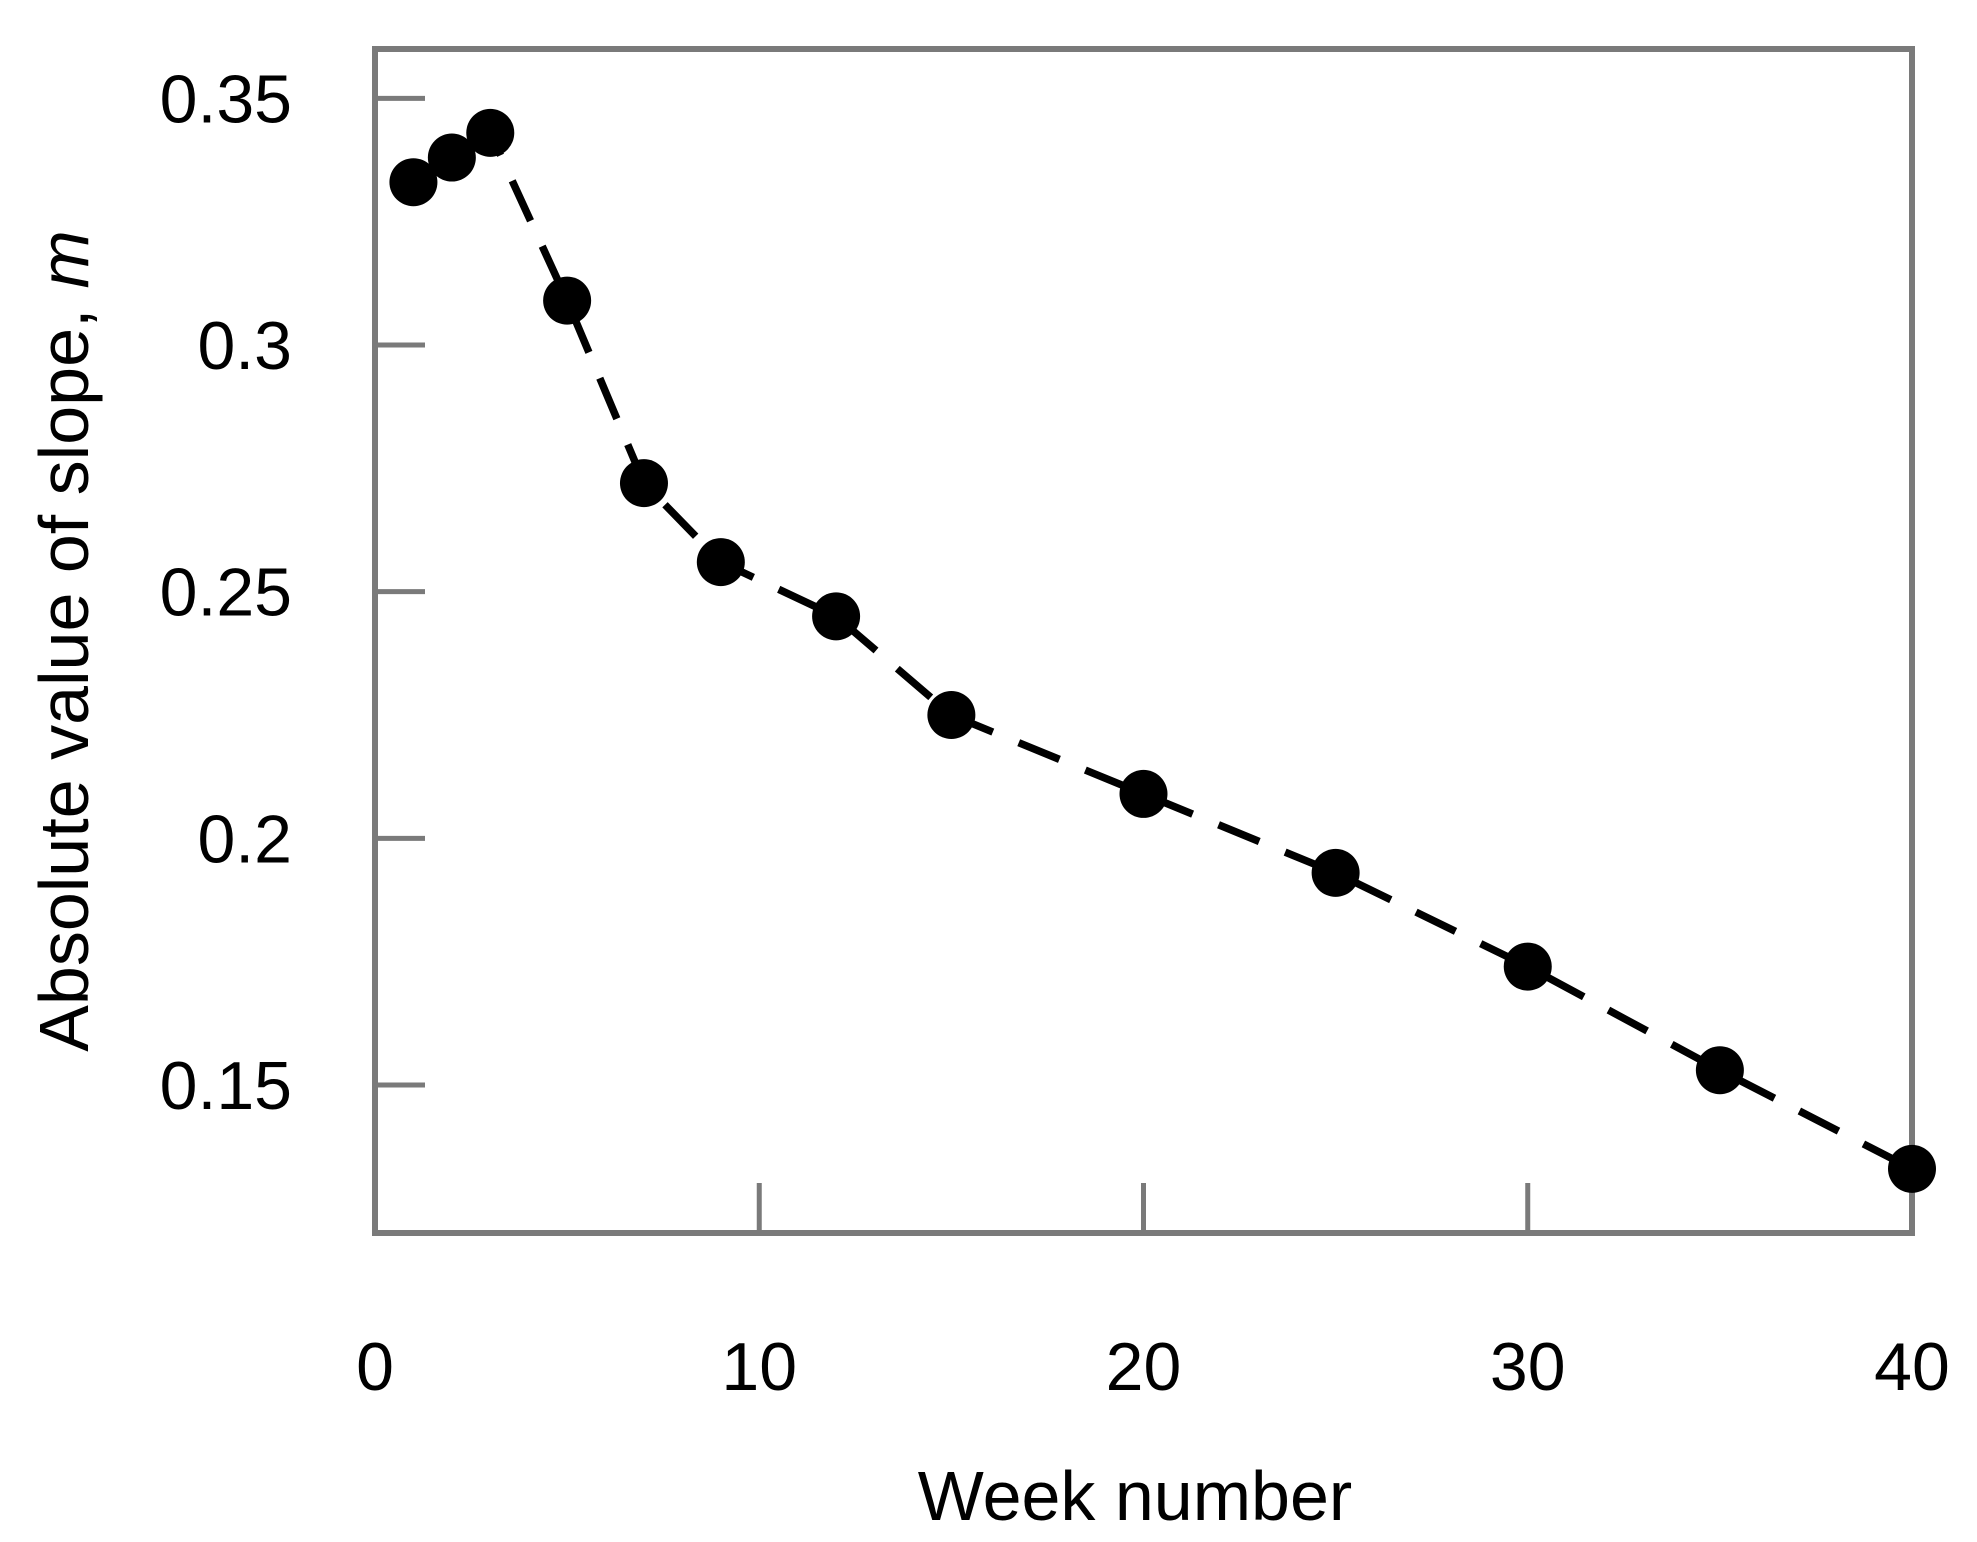 Image resolution: width=1977 pixels, height=1542 pixels. I want to click on y-axis-title: Absolute value of slope, m, so click(64, 641).